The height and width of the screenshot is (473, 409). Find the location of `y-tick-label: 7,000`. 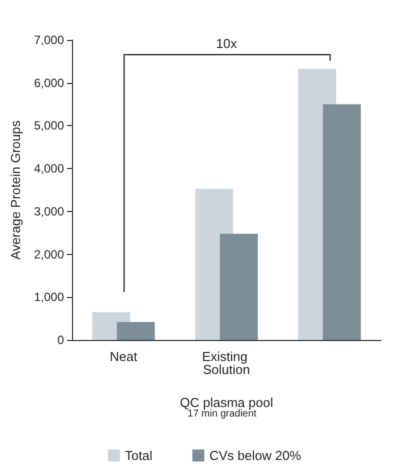

y-tick-label: 7,000 is located at coordinates (49, 40).